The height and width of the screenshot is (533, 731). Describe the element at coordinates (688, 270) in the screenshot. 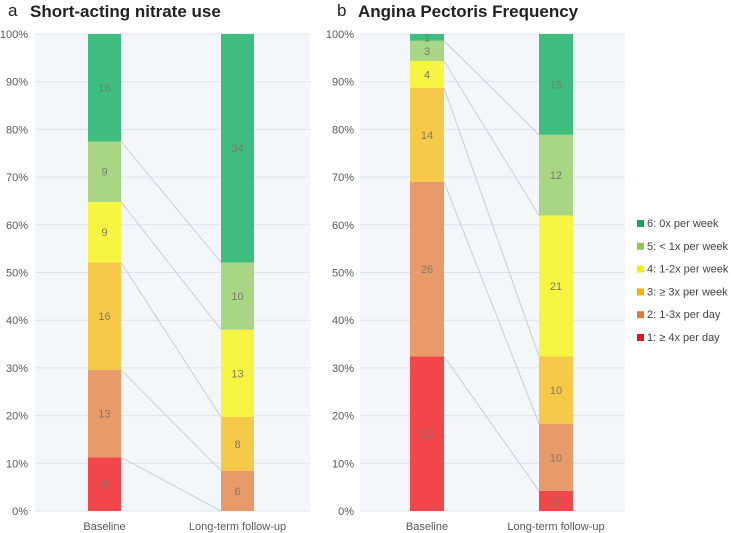

I see `legend-label: 4: 1-2x per week` at that location.